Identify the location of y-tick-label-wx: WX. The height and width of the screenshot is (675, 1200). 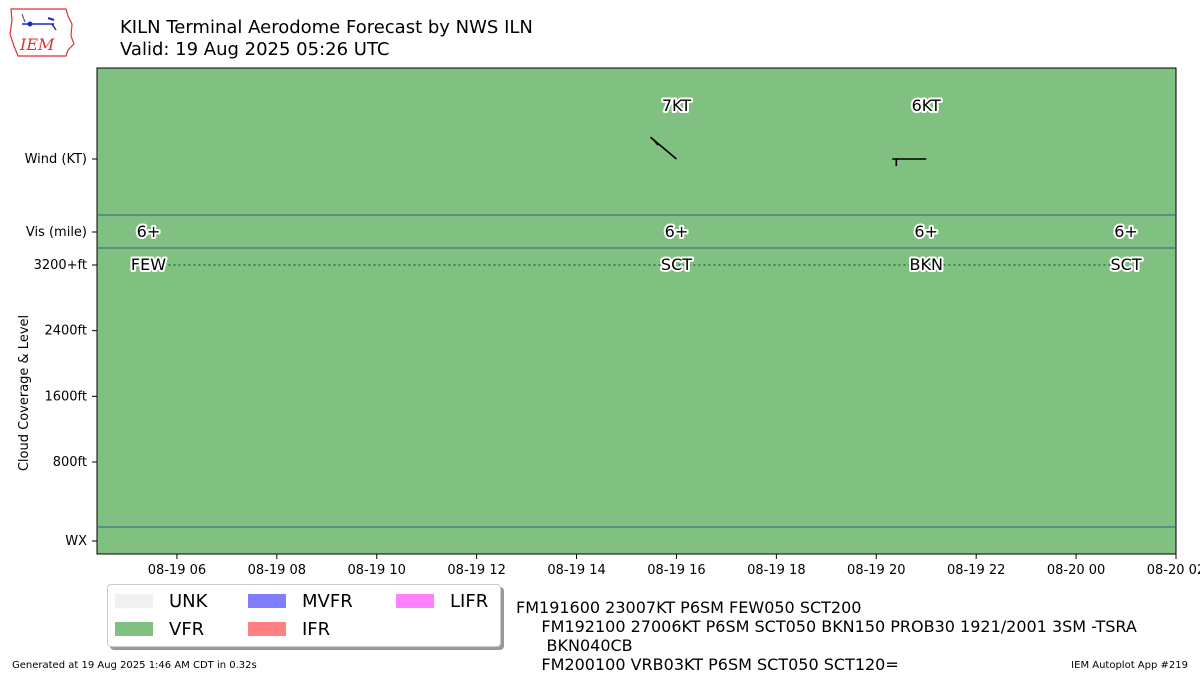
(76, 541).